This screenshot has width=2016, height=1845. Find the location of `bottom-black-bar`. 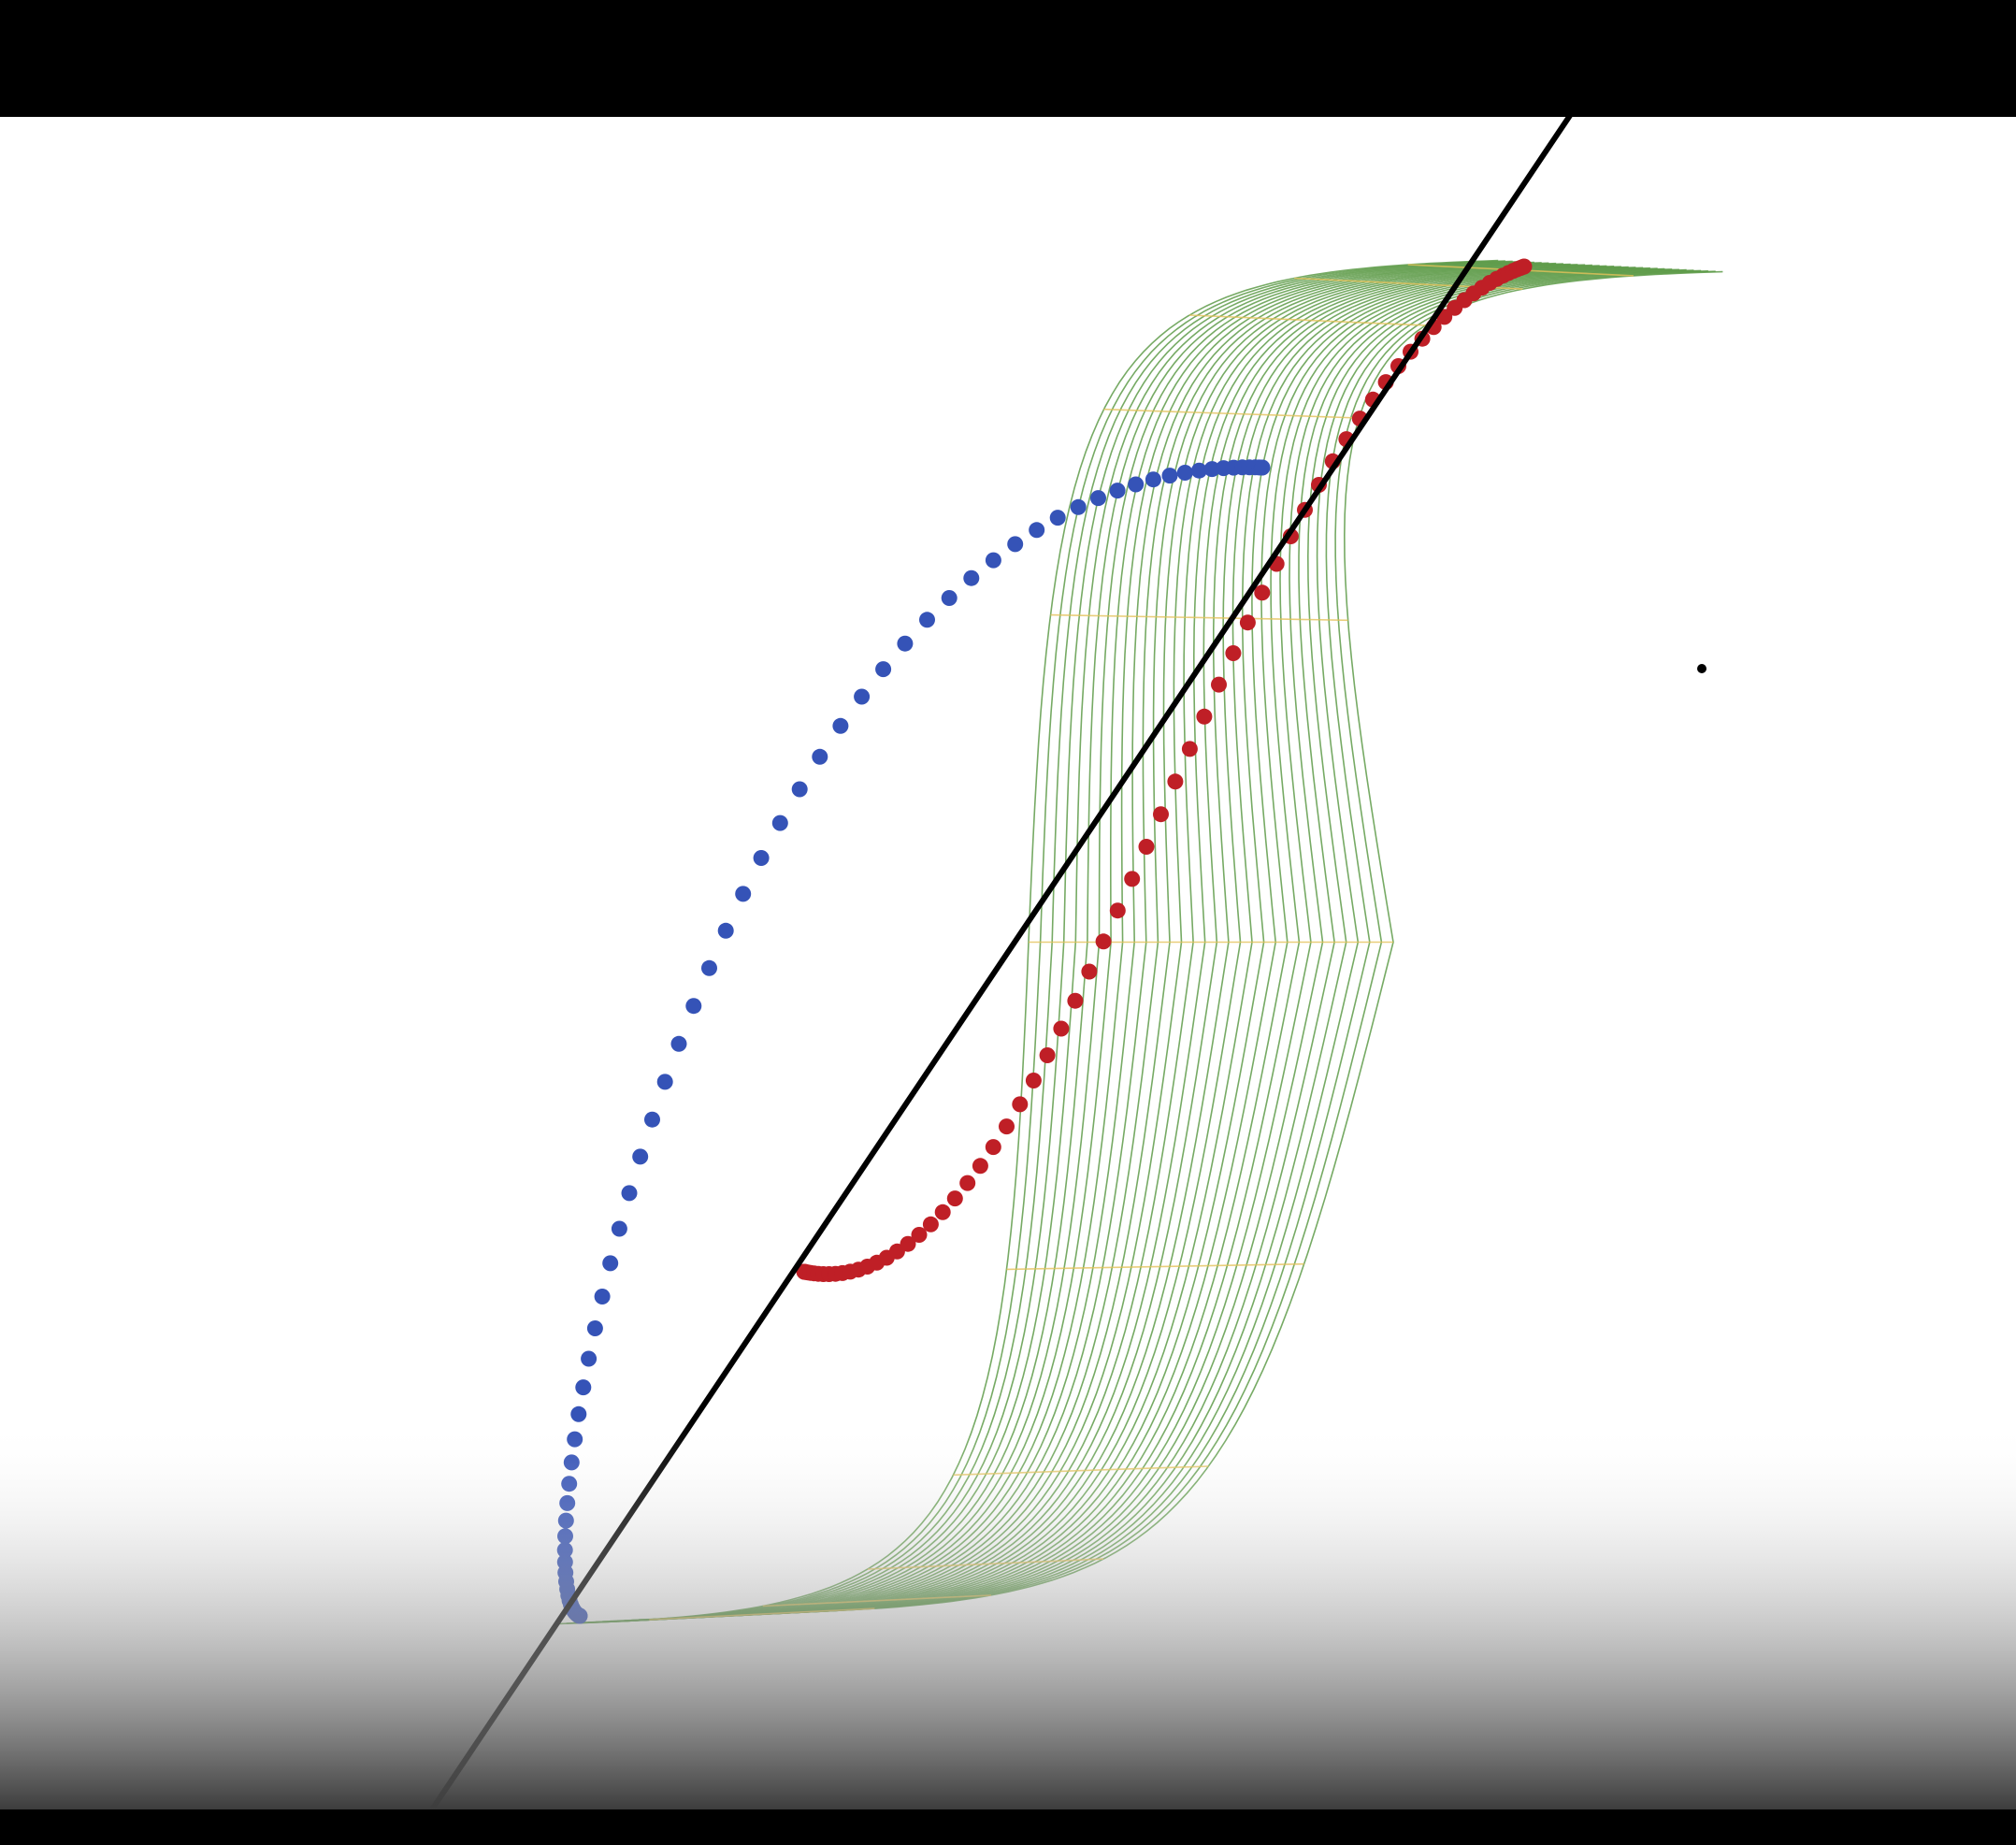

bottom-black-bar is located at coordinates (1008, 1827).